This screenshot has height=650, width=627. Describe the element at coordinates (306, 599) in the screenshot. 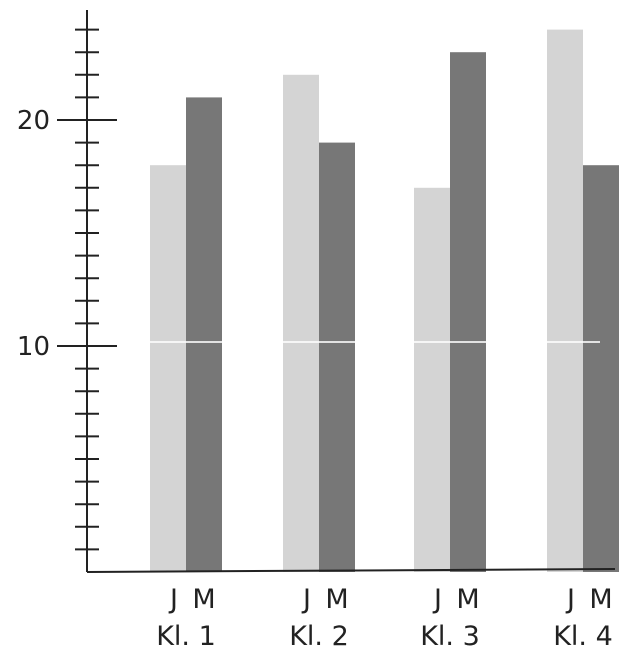

I see `series-label-j-2: J` at that location.